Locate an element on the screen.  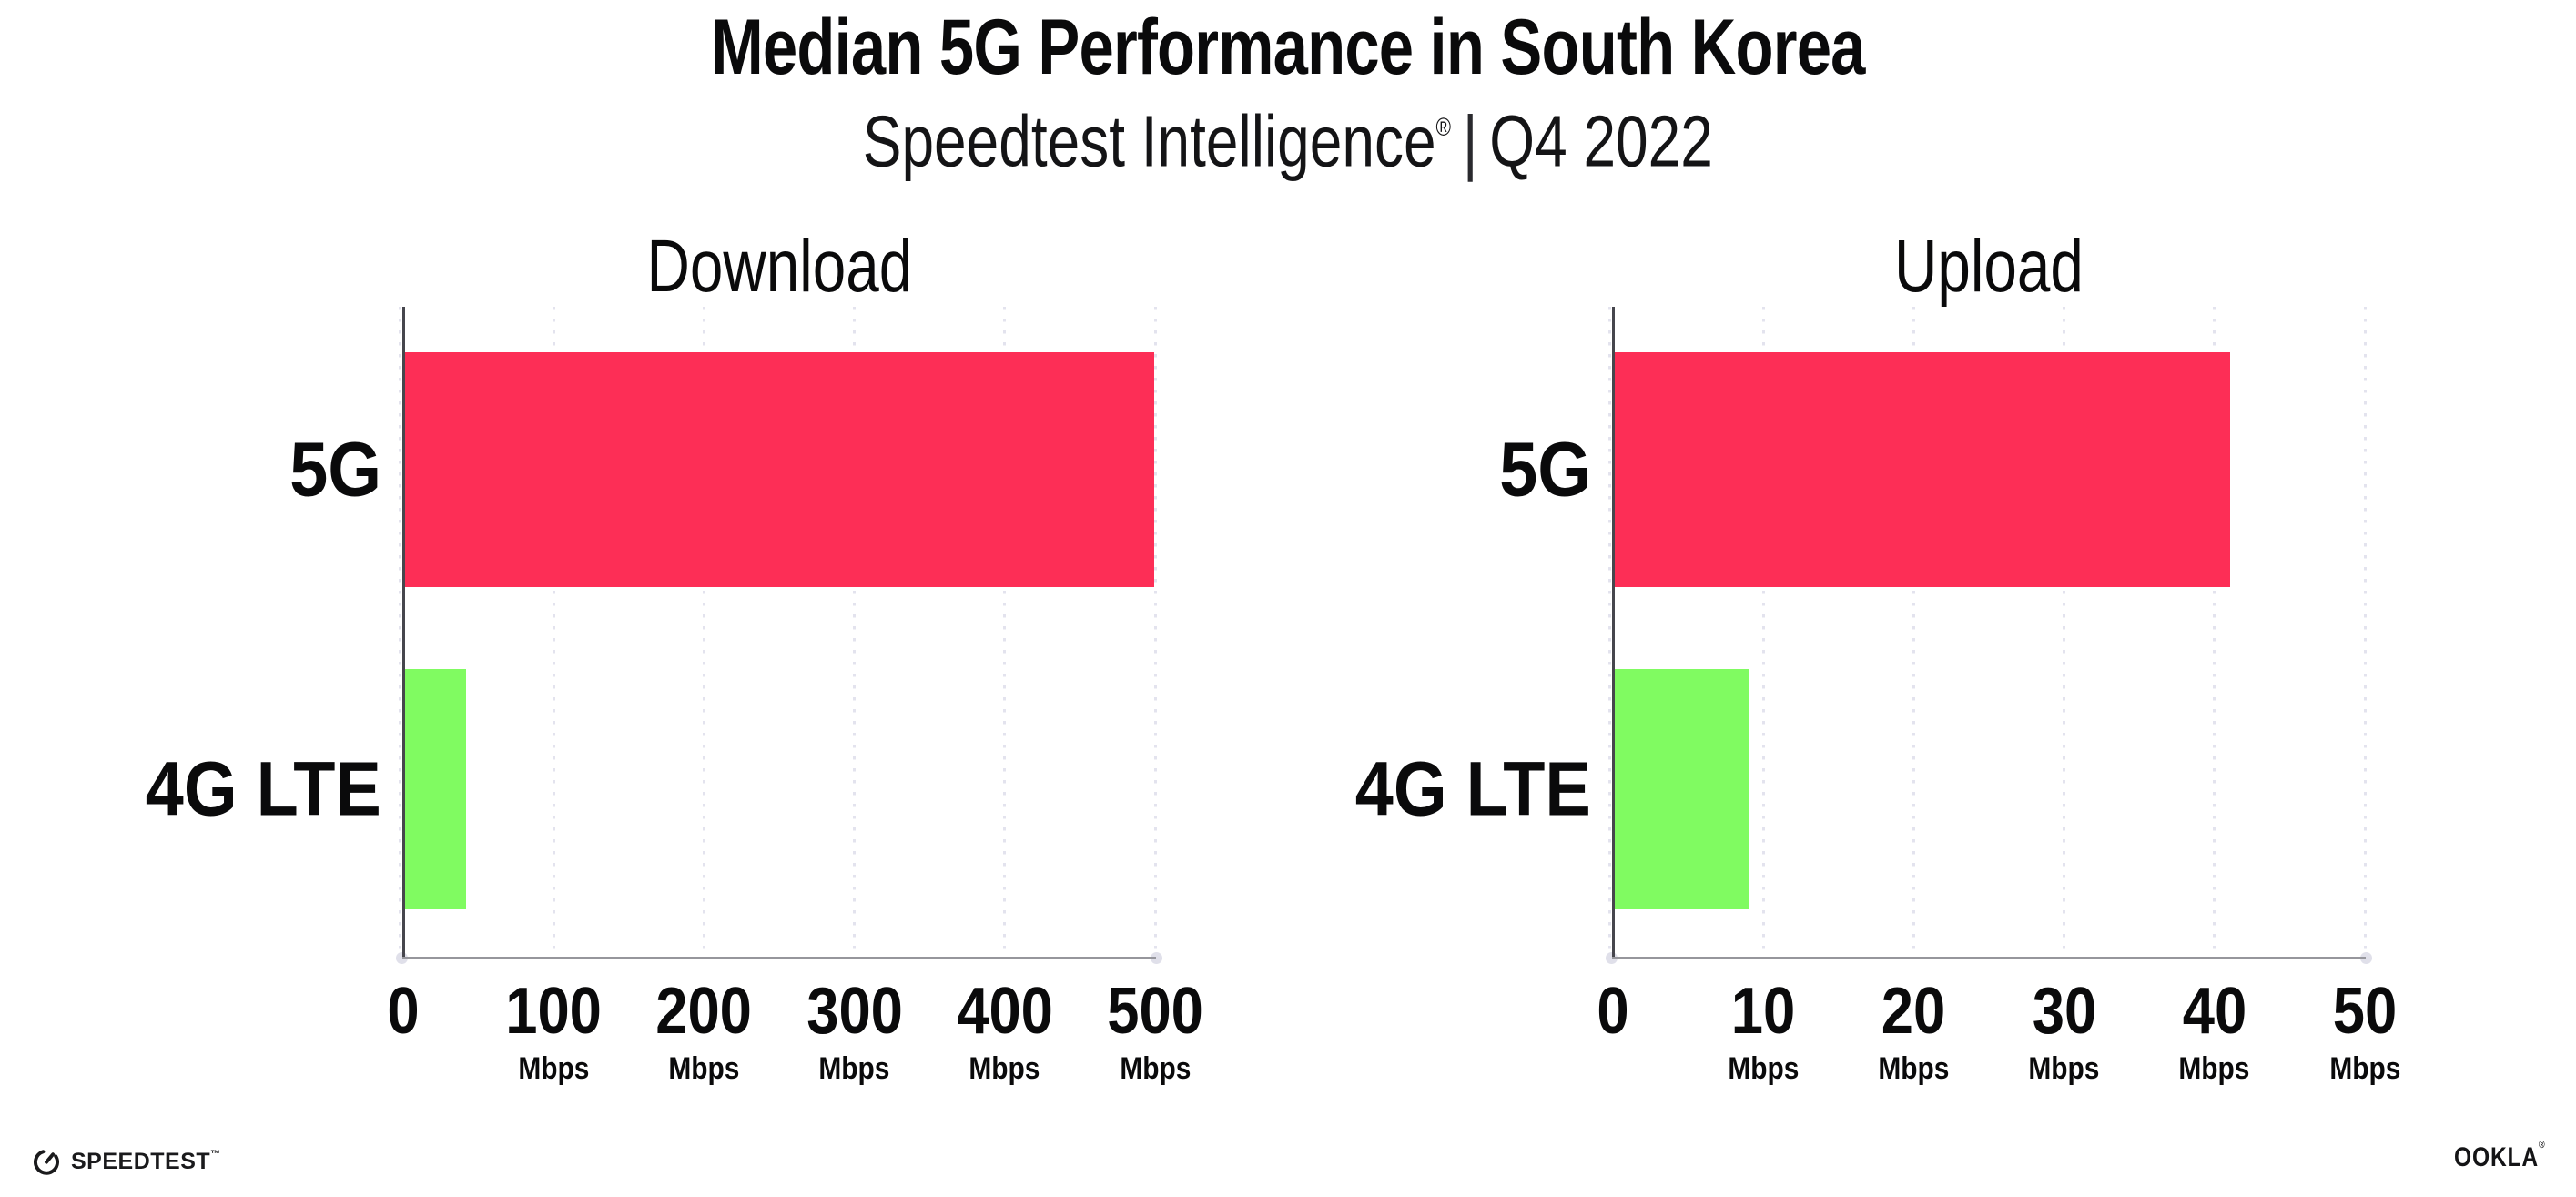
trademark-mark: ™ is located at coordinates (215, 1155).